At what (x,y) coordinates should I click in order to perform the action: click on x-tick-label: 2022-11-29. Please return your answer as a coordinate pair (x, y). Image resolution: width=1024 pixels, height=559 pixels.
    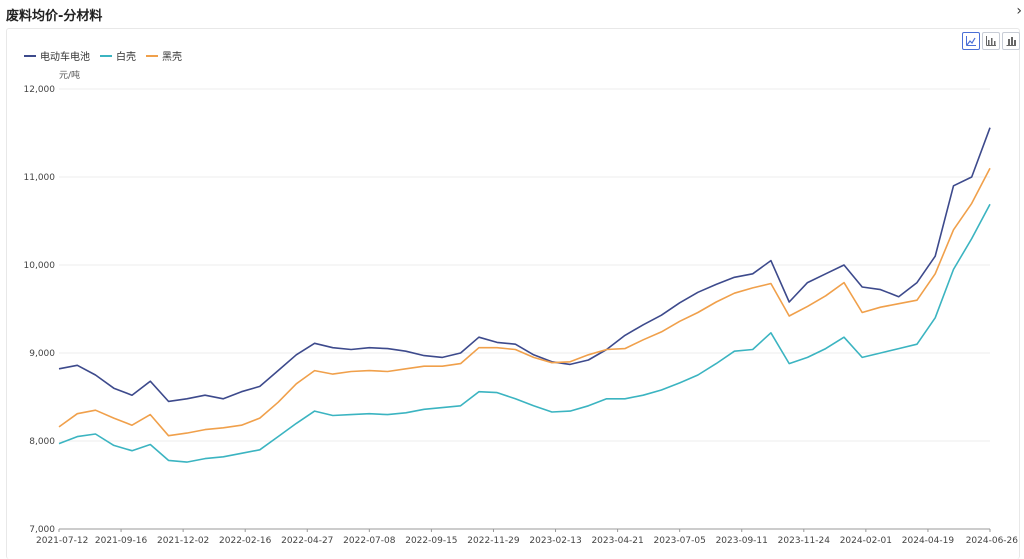
    Looking at the image, I should click on (493, 541).